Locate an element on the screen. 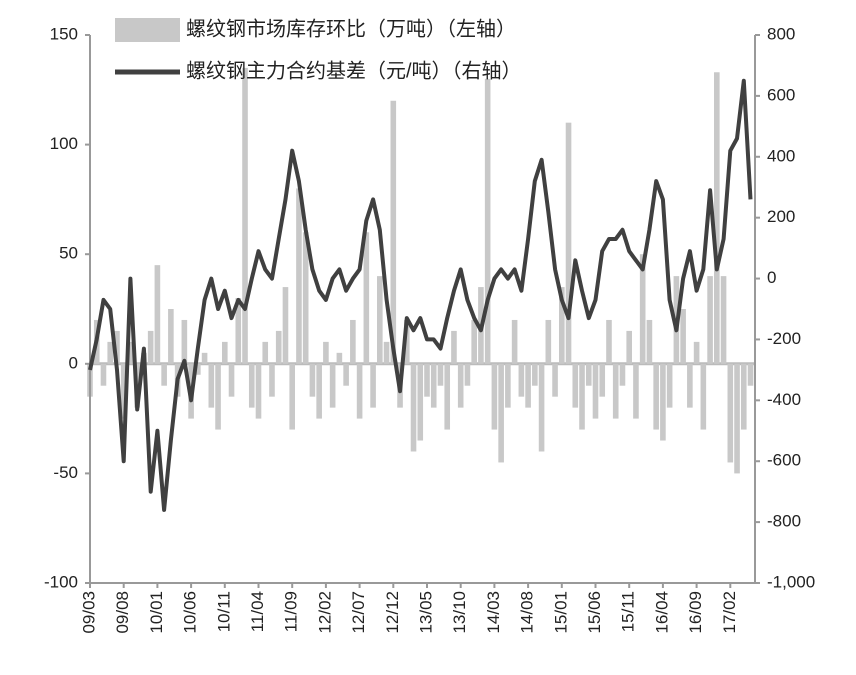 This screenshot has width=856, height=675. x-tick-label: 09/03 is located at coordinates (88, 612).